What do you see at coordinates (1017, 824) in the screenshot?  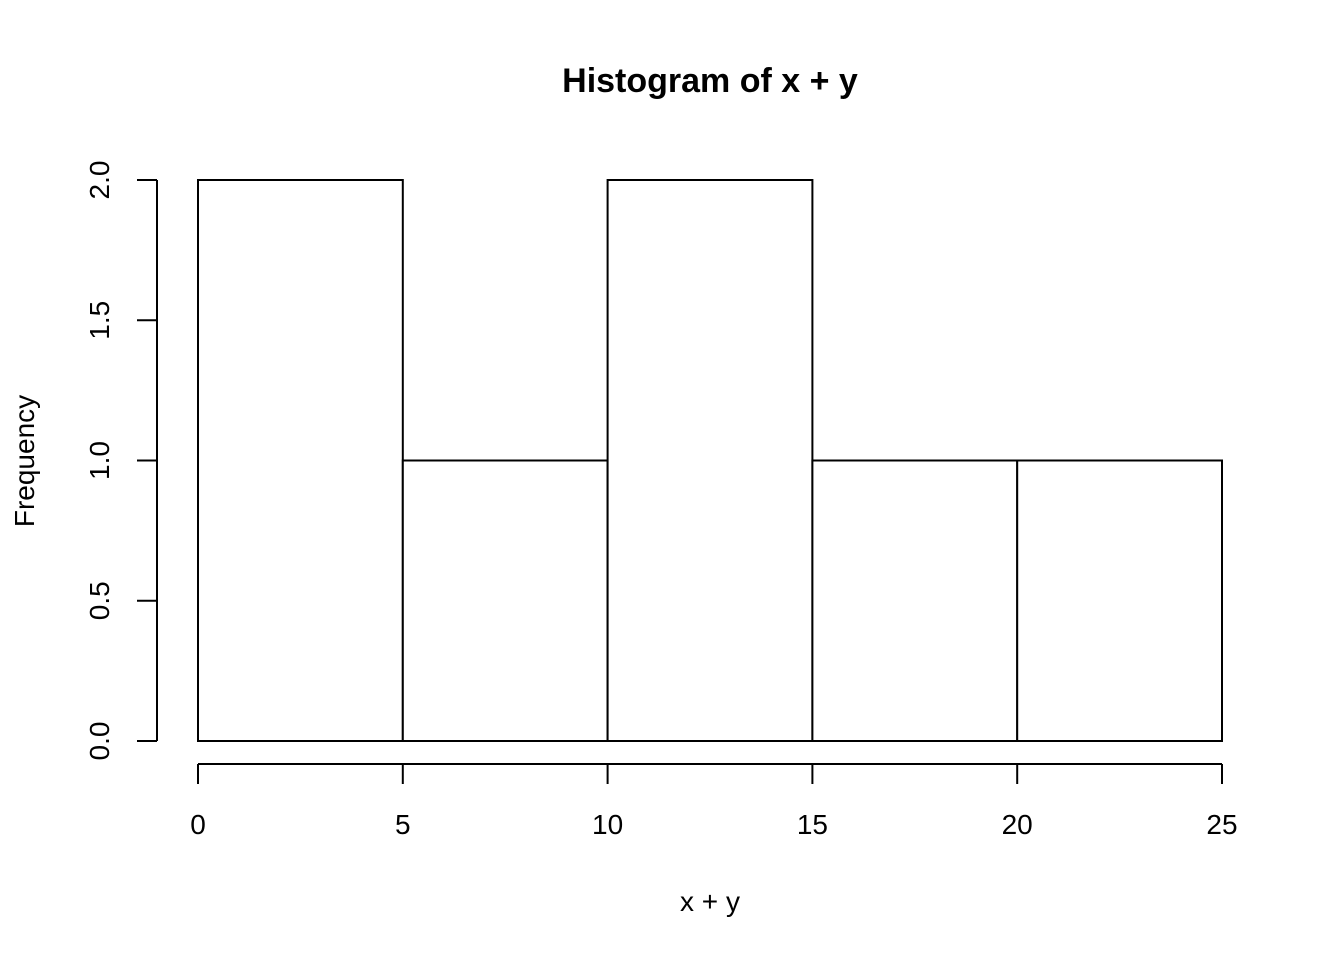 I see `x-tick-label-4: 20` at bounding box center [1017, 824].